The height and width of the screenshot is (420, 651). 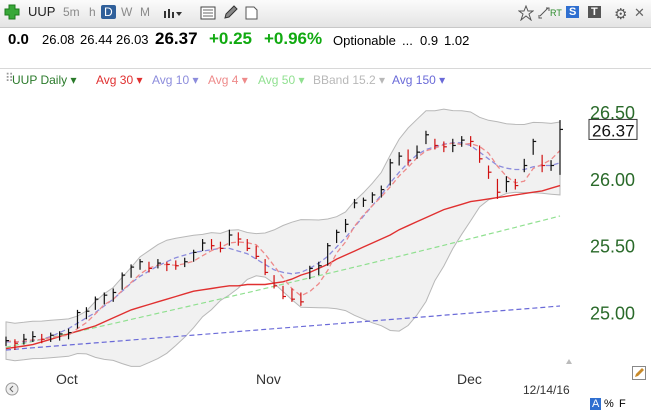 I want to click on legend-avg30-label: Avg 30, so click(x=115, y=80).